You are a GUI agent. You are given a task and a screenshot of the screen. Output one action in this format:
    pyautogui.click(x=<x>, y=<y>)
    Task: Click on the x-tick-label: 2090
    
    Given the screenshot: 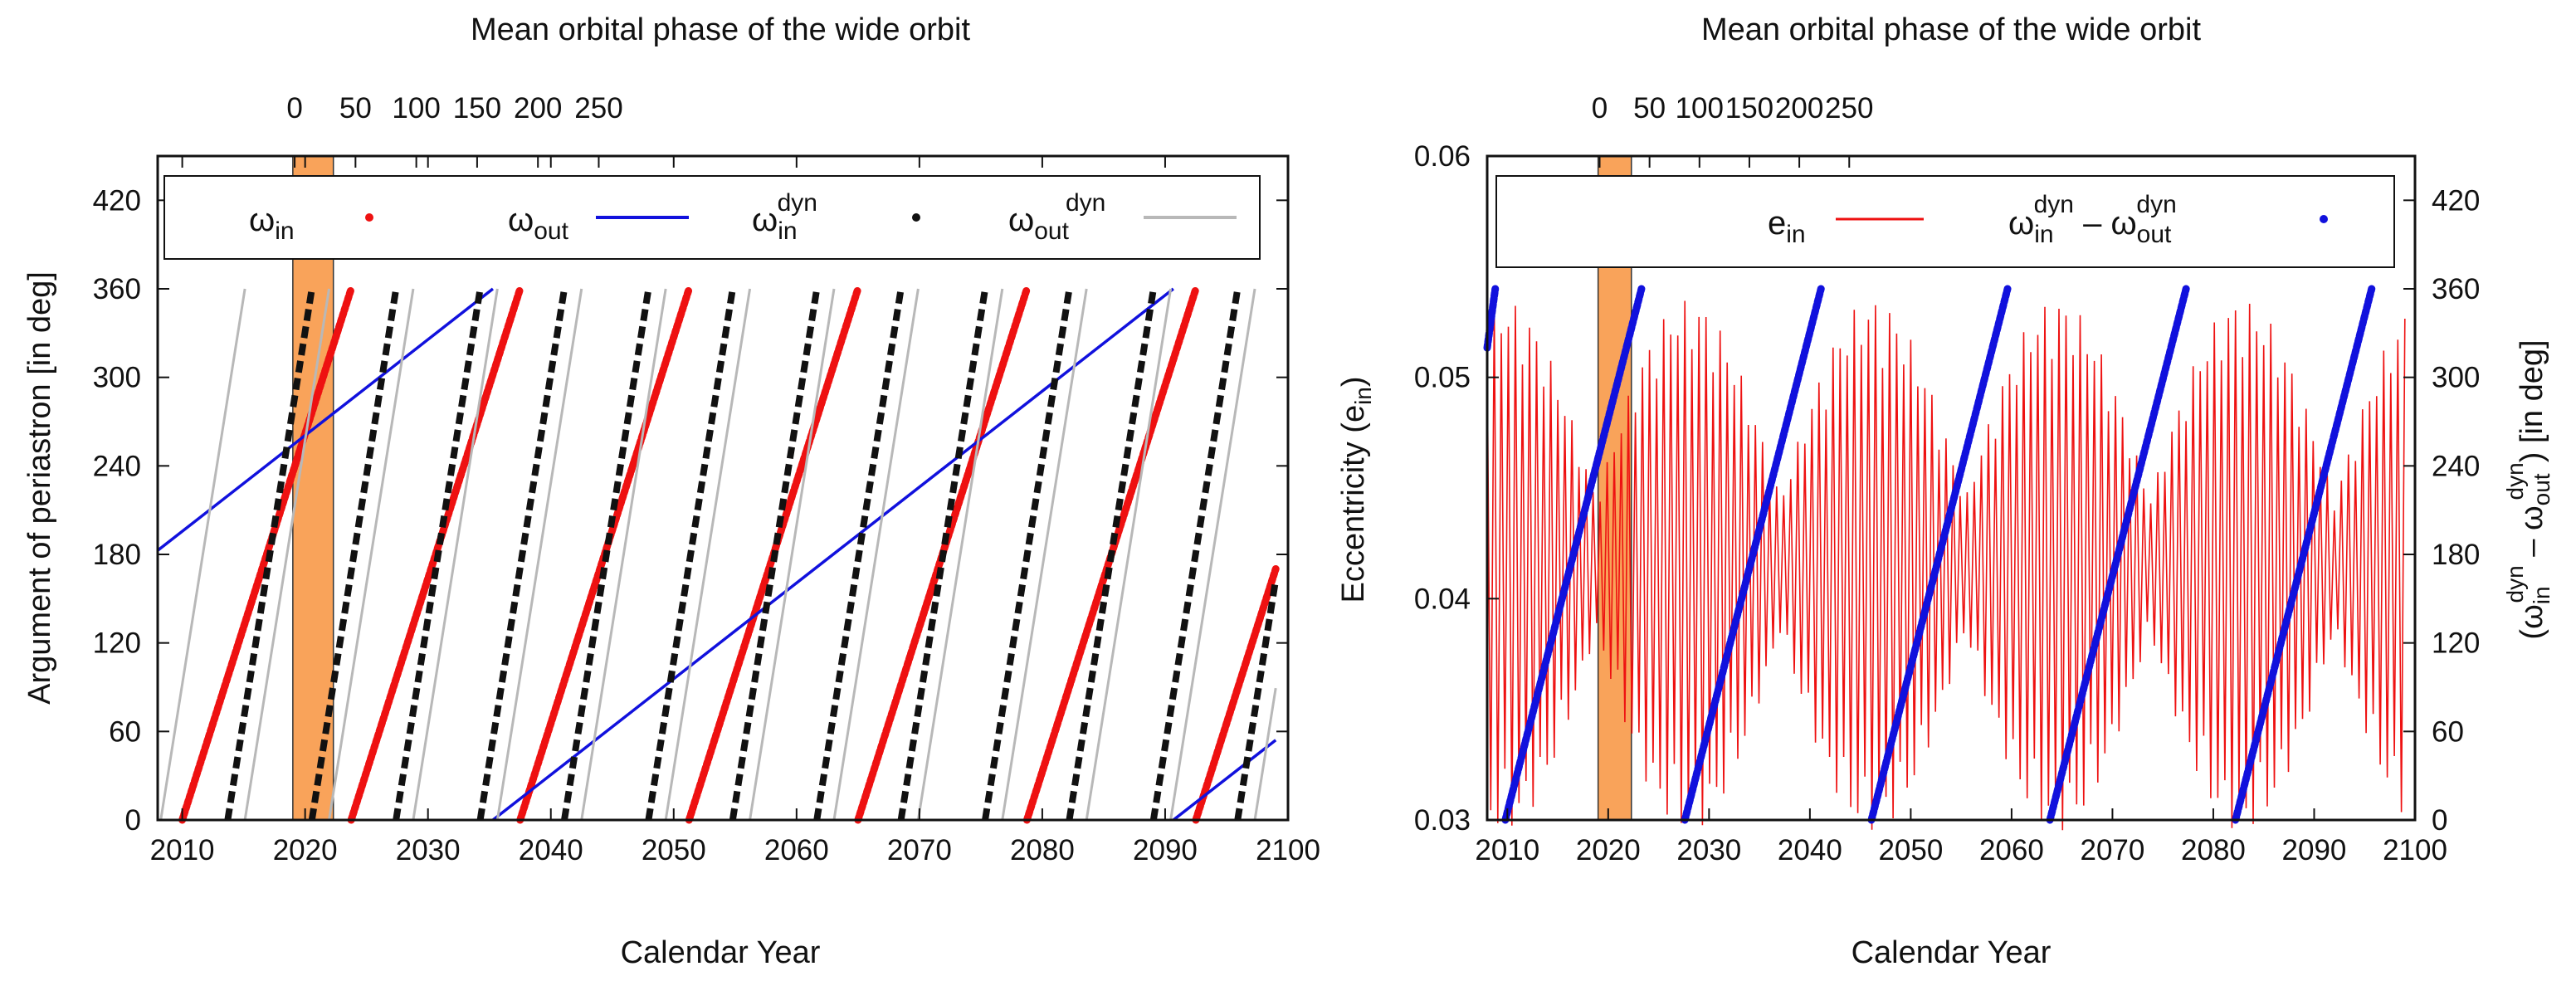 What is the action you would take?
    pyautogui.click(x=1166, y=850)
    